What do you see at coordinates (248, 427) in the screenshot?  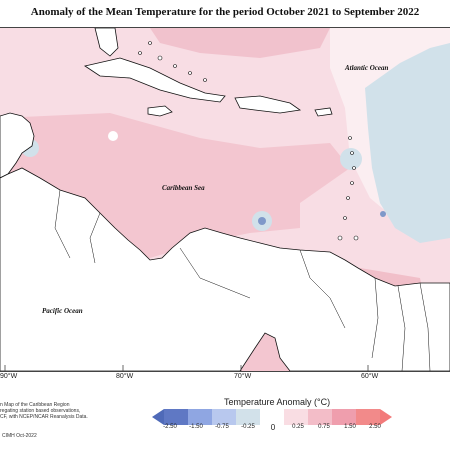 I see `legend-label: -0.25` at bounding box center [248, 427].